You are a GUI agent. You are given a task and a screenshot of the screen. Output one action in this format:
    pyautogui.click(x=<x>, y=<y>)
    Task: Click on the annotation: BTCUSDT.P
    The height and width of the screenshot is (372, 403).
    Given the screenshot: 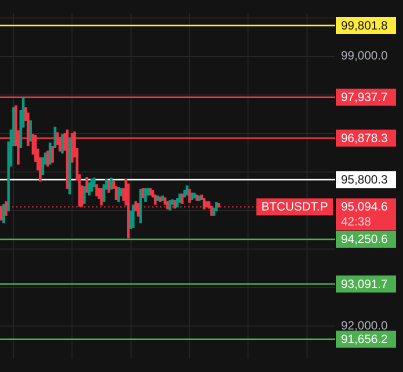 What is the action you would take?
    pyautogui.click(x=294, y=207)
    